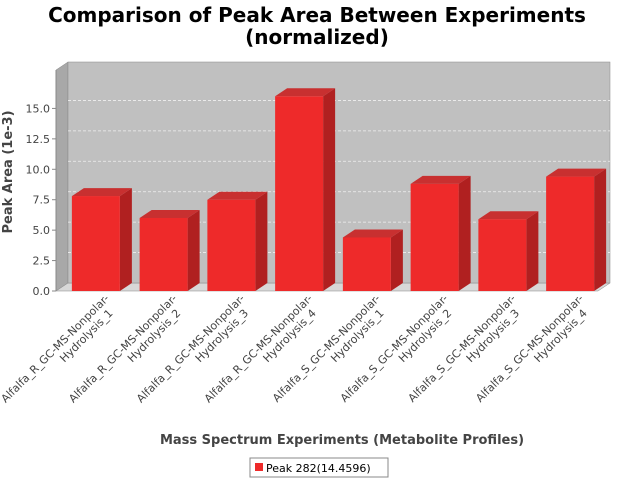 The width and height of the screenshot is (640, 480). Describe the element at coordinates (41, 184) in the screenshot. I see `y-axis-ticks: 0.0 2.5 5.0 7.5 10.0 12.5 15.0` at that location.